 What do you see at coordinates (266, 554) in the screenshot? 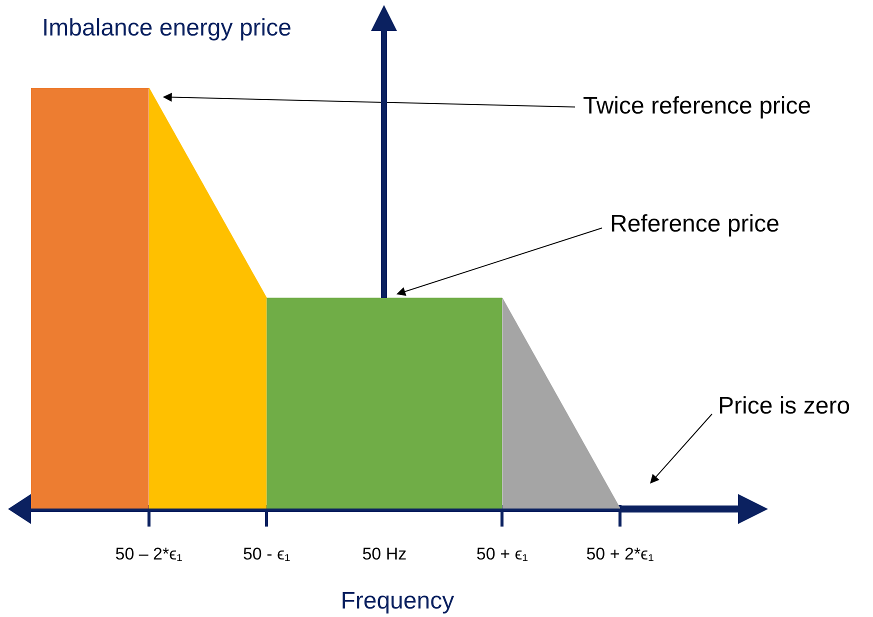
I see `x-tick-label: 50 - ϵ₁` at bounding box center [266, 554].